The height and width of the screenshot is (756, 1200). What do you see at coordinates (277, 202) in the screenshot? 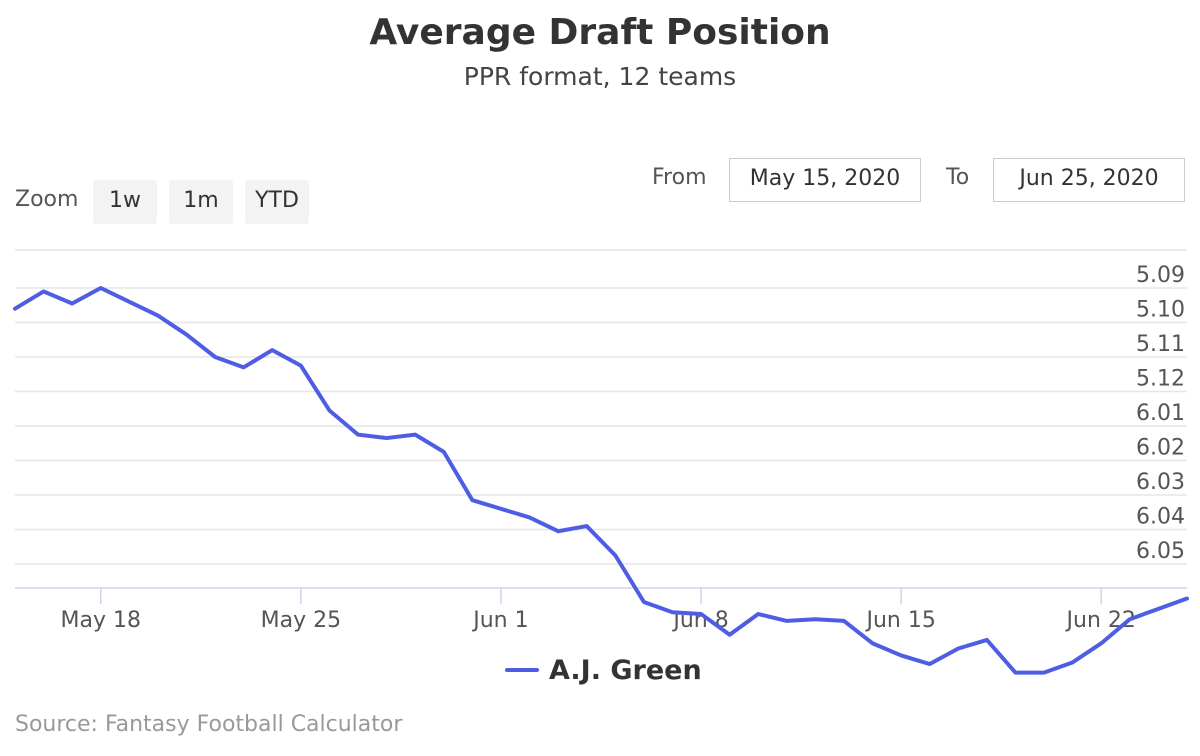
I see `zoom-ytd-button: YTD` at bounding box center [277, 202].